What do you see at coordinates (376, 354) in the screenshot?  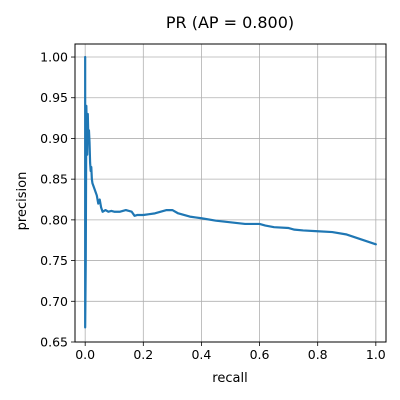 I see `x-tick-label: 1.0` at bounding box center [376, 354].